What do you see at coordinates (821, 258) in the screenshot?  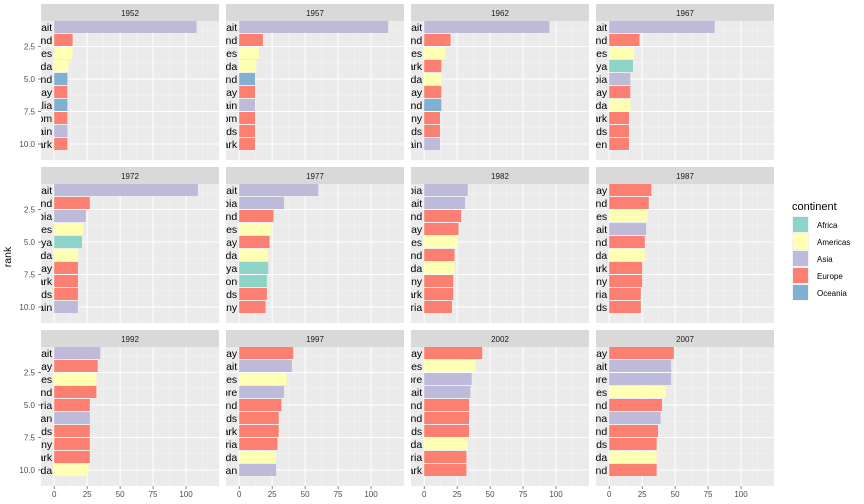 I see `legend-keys: Africa Americas Asia Europe Oceania` at bounding box center [821, 258].